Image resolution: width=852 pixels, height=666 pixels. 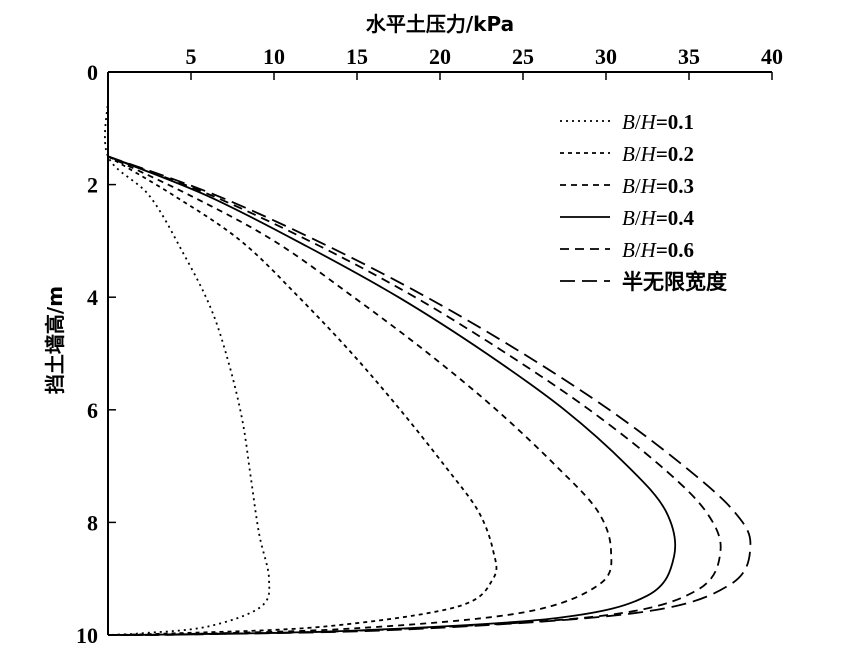 What do you see at coordinates (92, 297) in the screenshot?
I see `y-tick-label: 4` at bounding box center [92, 297].